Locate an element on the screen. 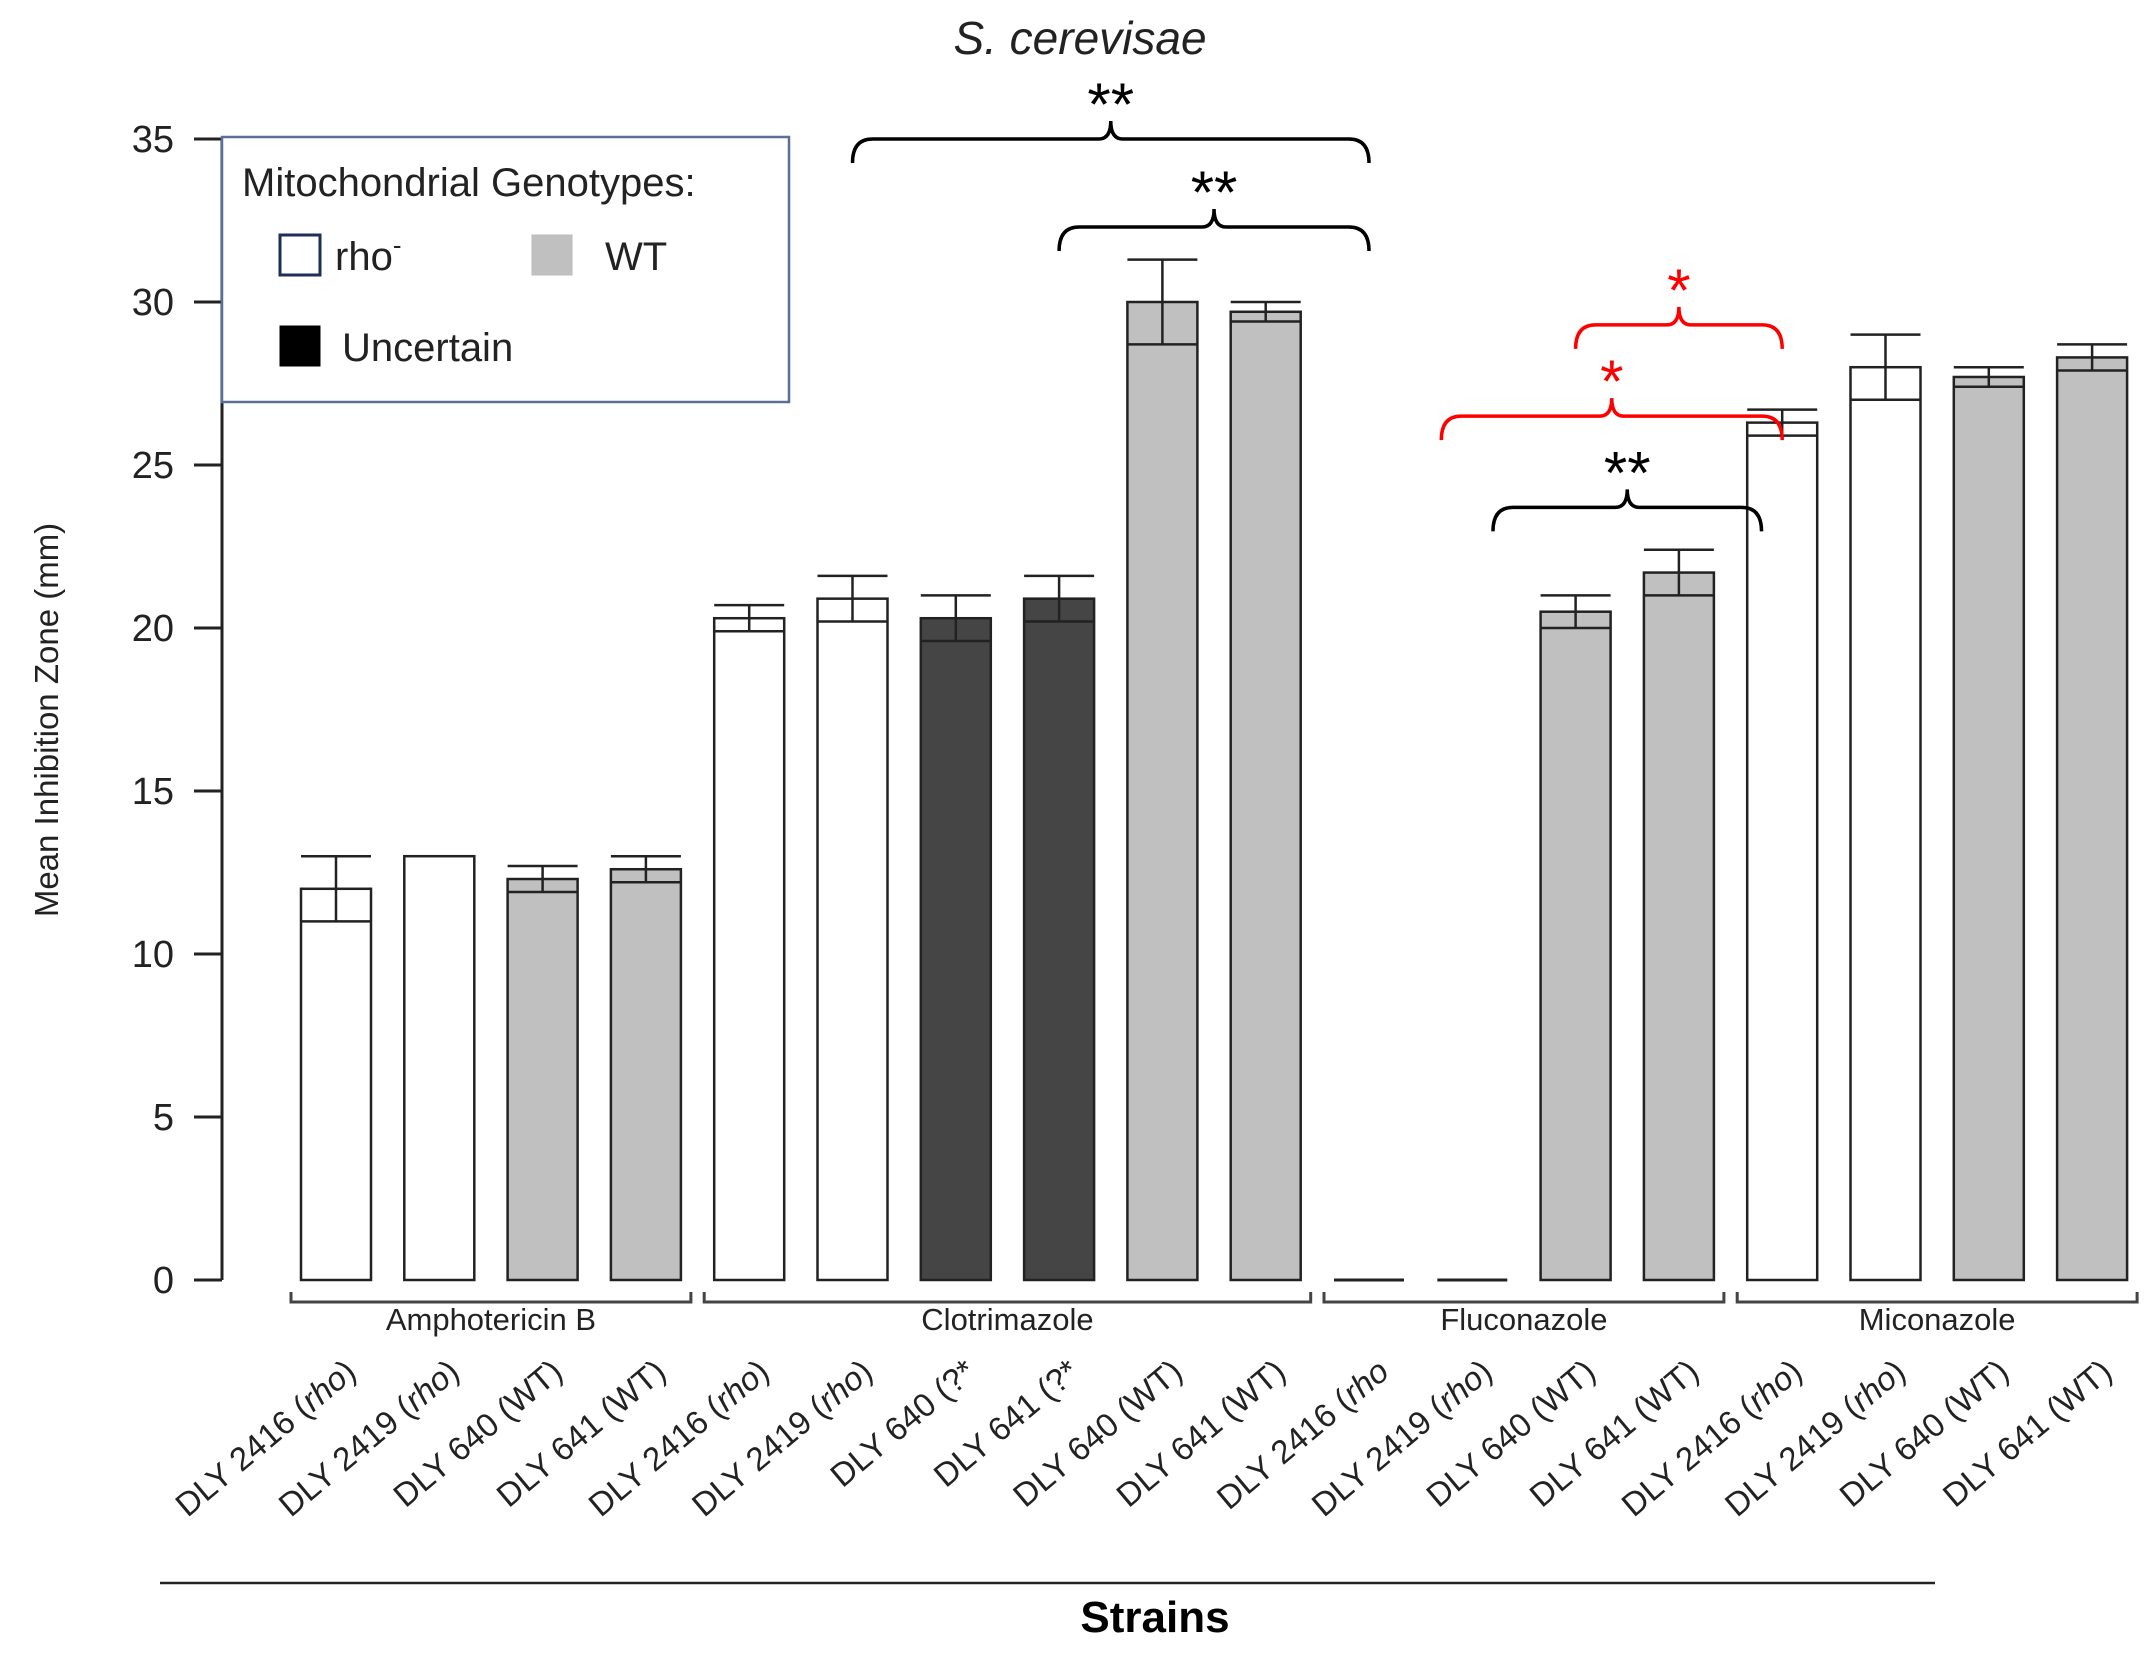 The height and width of the screenshot is (1665, 2155). group-label: Miconazole is located at coordinates (1937, 1319).